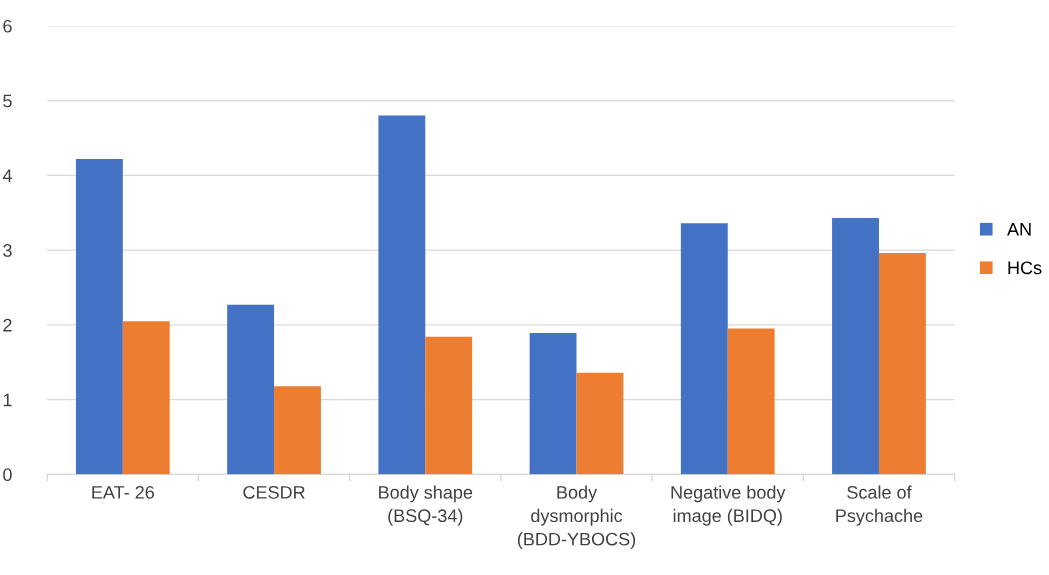 Image resolution: width=1049 pixels, height=575 pixels. I want to click on y-tick-label: 0, so click(7, 475).